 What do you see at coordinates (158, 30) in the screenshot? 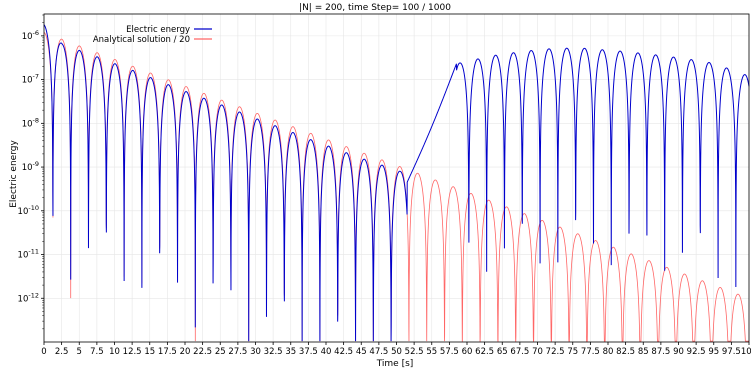
I see `legend-label-electric-energy: Electric energy` at bounding box center [158, 30].